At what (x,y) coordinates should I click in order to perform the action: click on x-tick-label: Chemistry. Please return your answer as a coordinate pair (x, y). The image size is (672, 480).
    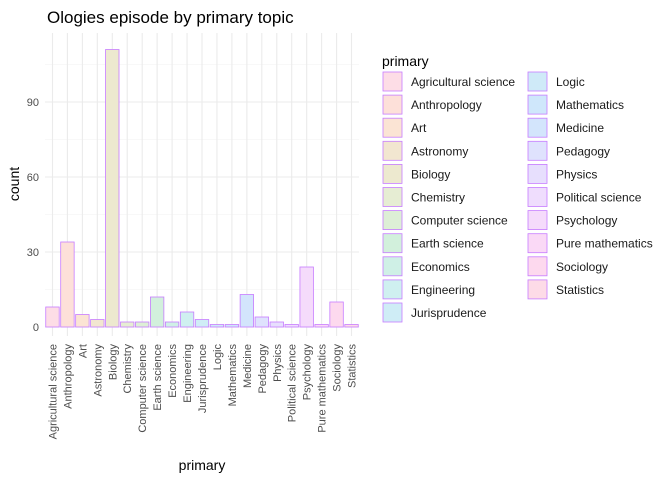
    Looking at the image, I should click on (128, 369).